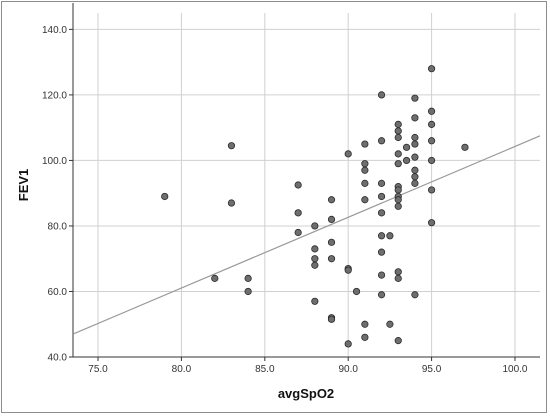 Image resolution: width=550 pixels, height=416 pixels. What do you see at coordinates (58, 226) in the screenshot?
I see `y-tick-label: 80.0` at bounding box center [58, 226].